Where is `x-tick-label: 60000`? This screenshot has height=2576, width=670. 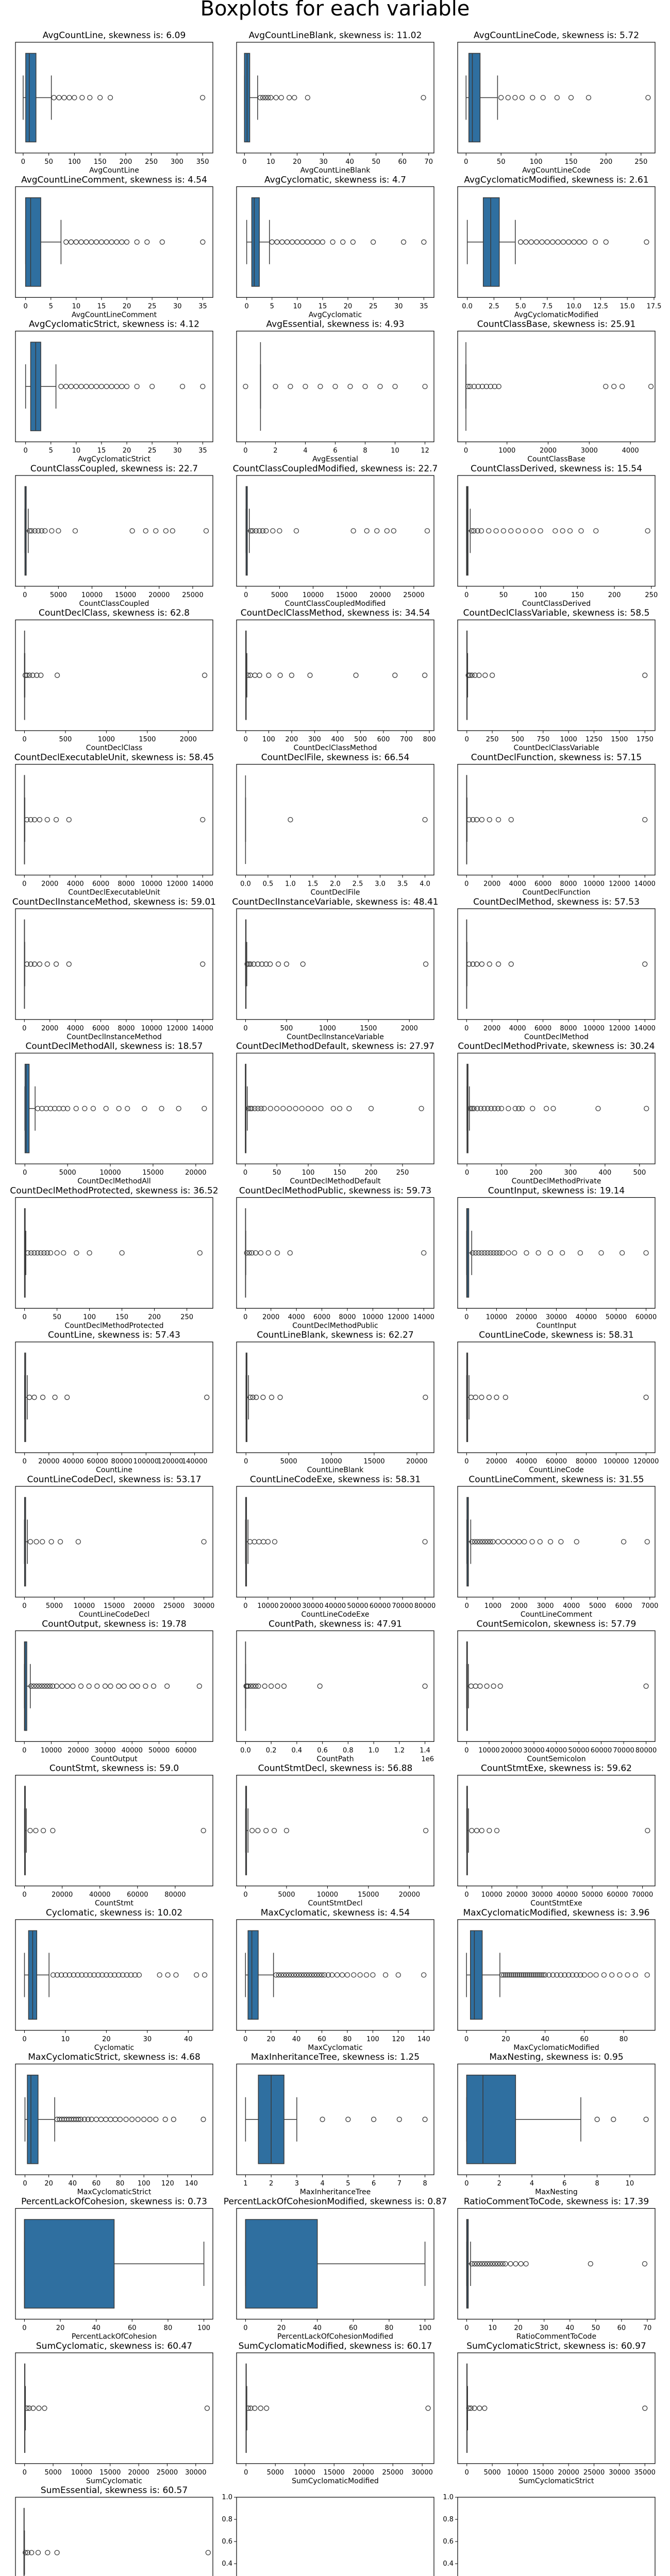 x-tick-label: 60000 is located at coordinates (137, 1895).